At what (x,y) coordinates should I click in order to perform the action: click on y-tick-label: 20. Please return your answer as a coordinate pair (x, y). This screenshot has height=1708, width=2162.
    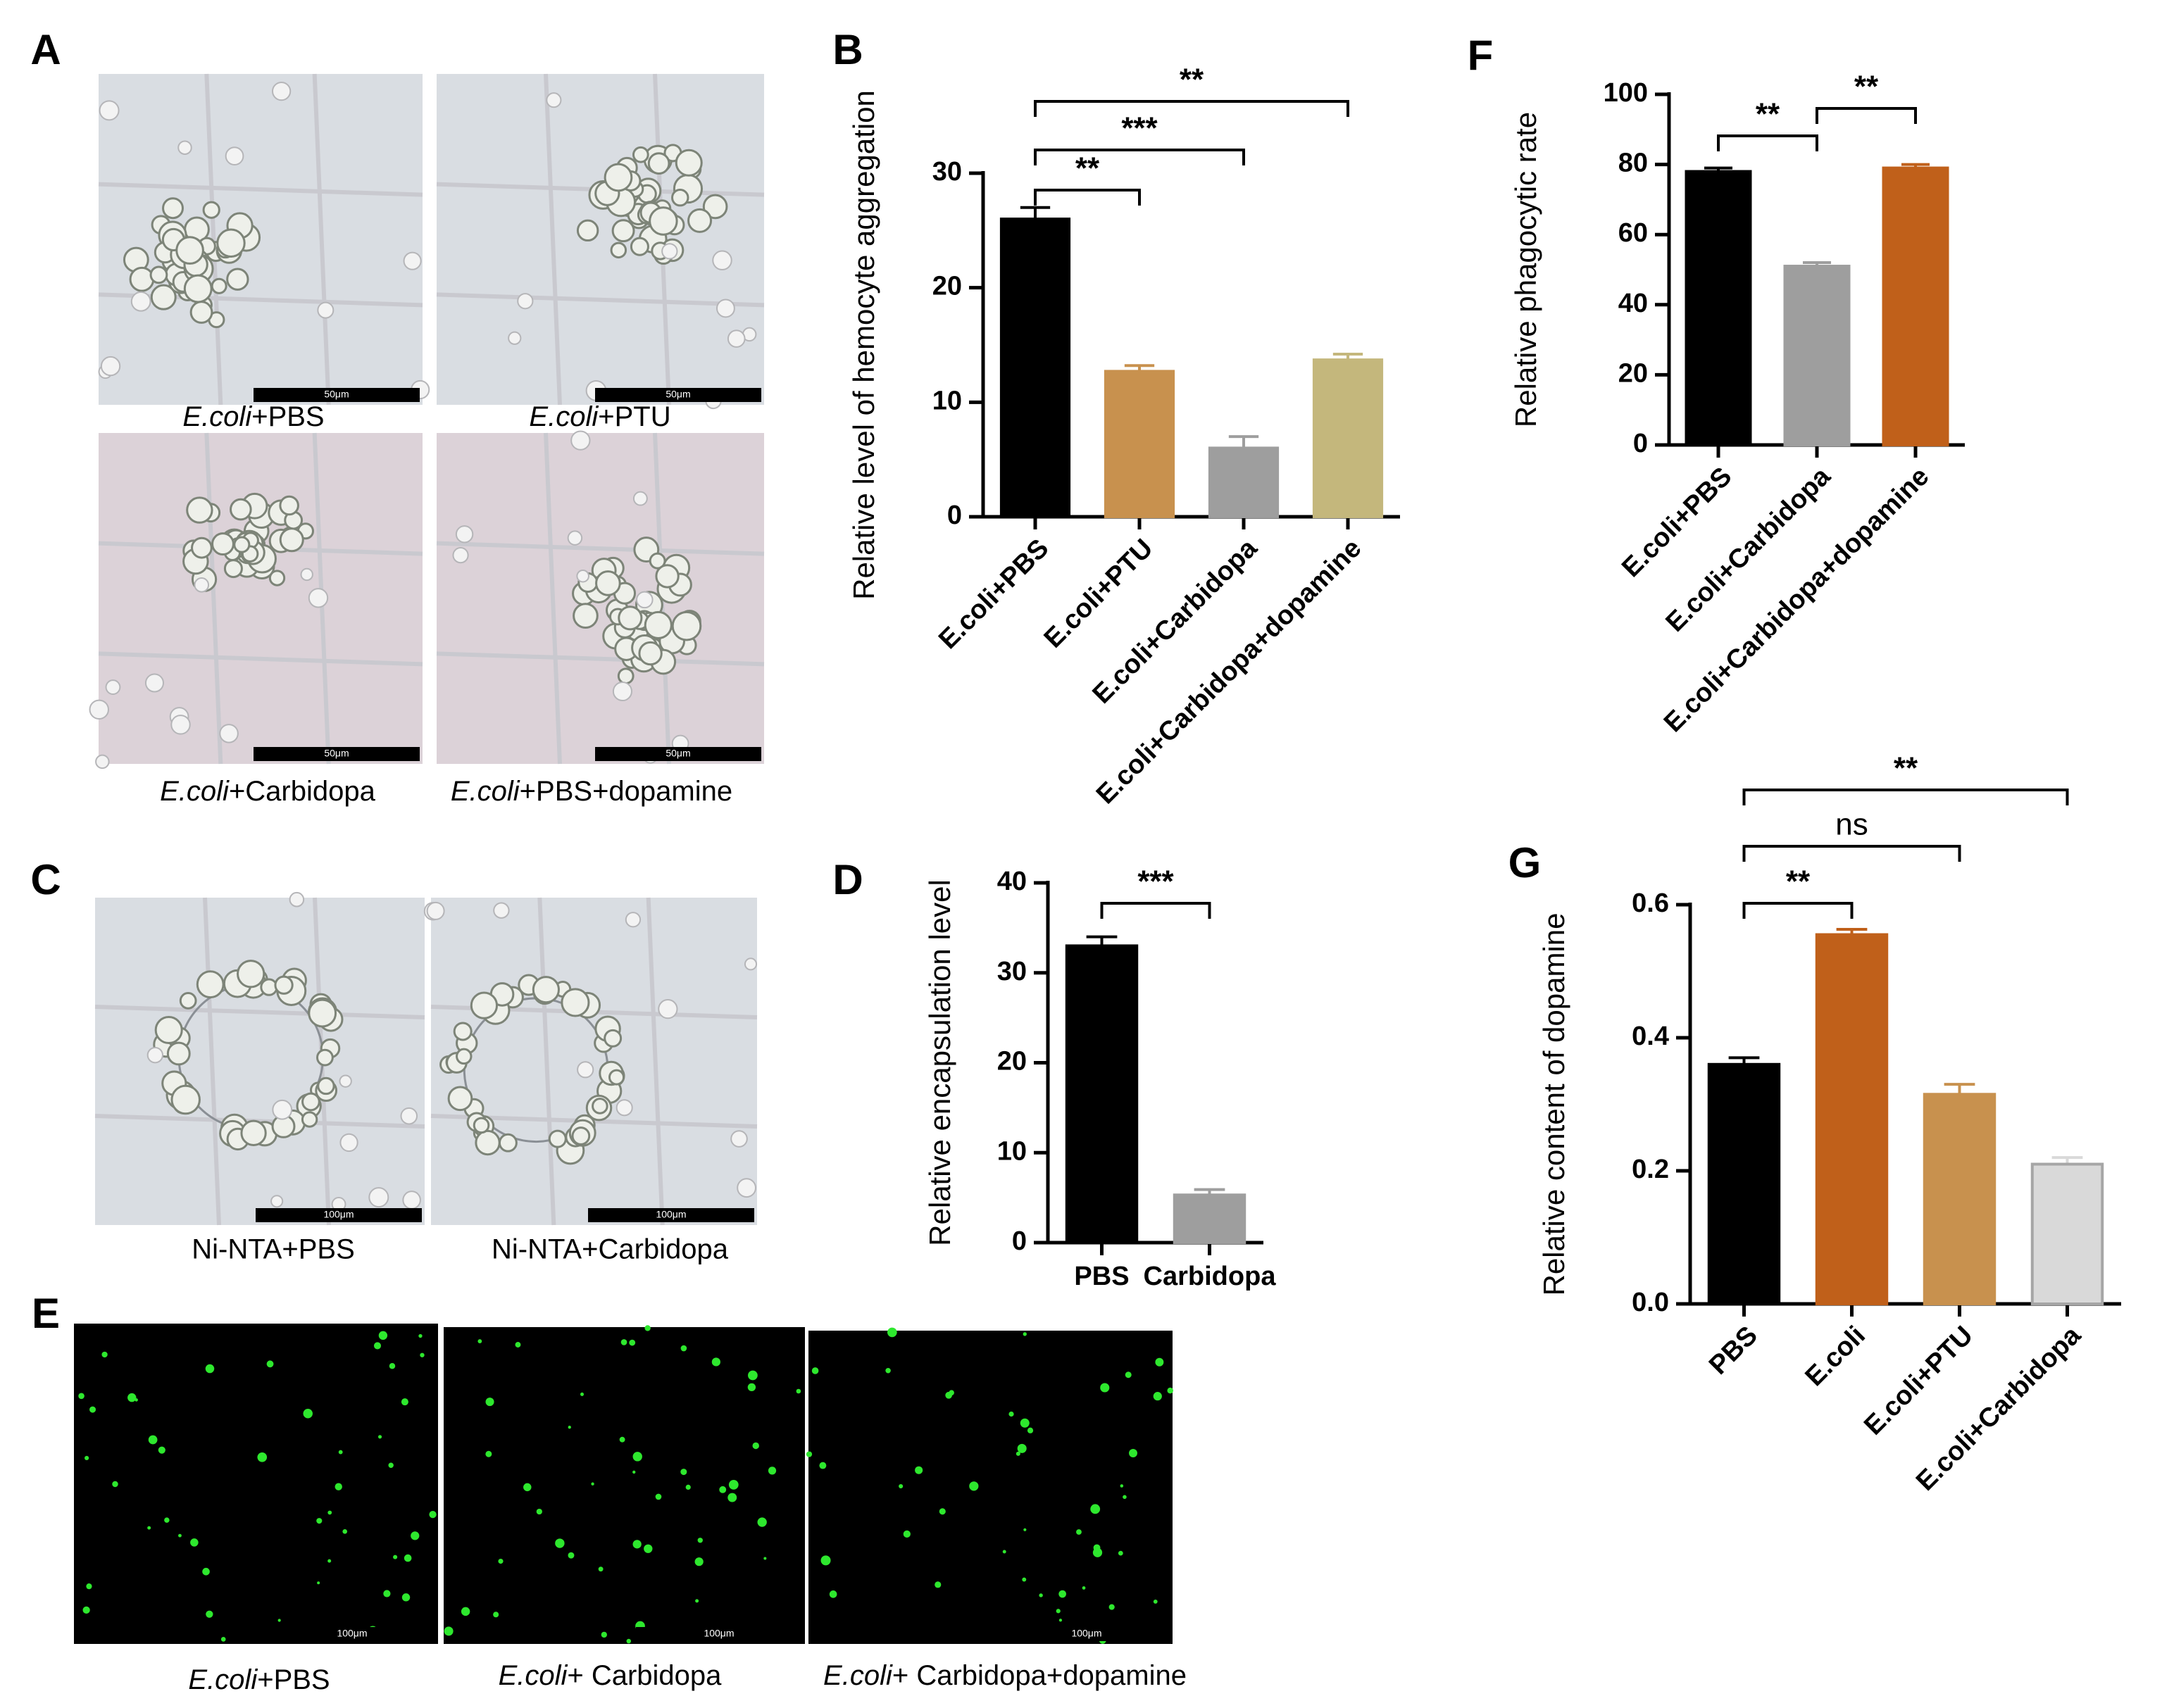
    Looking at the image, I should click on (1633, 373).